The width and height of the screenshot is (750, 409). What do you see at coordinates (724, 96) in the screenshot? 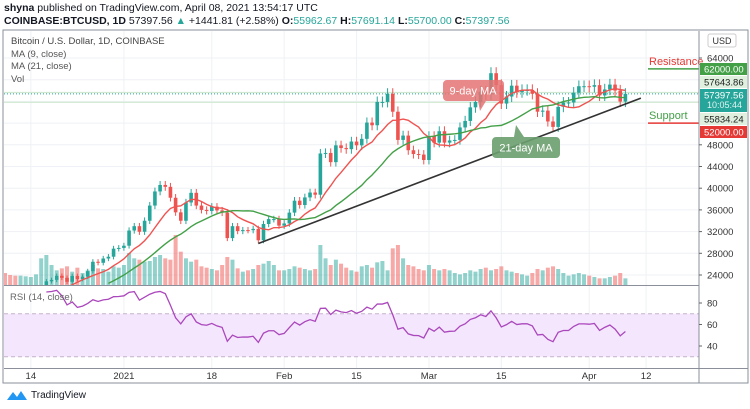
I see `last-price-label: 57397.56` at bounding box center [724, 96].